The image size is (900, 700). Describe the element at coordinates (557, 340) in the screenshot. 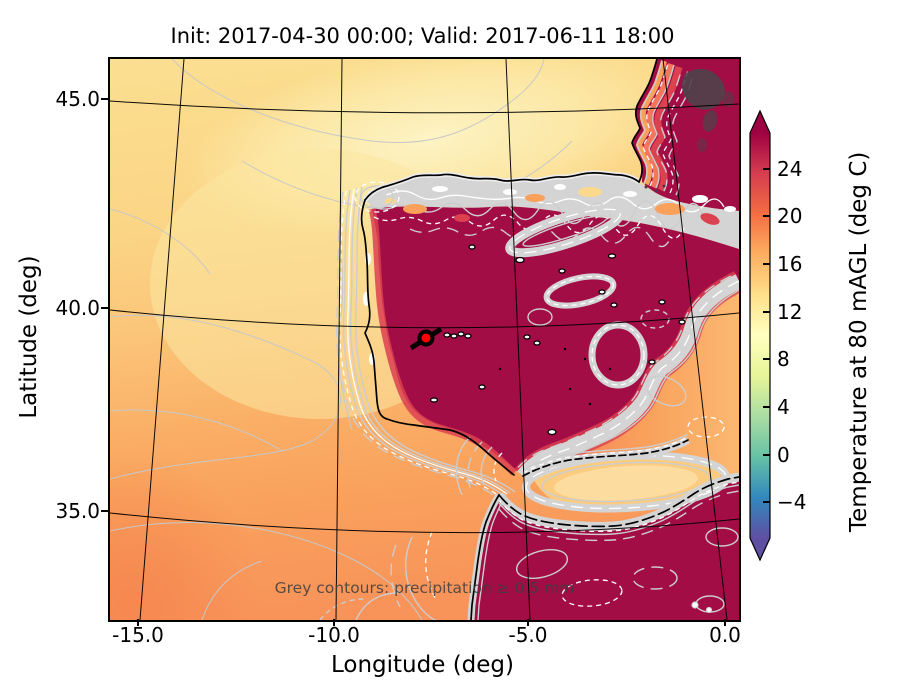

I see `lakes-and-reservoirs` at that location.